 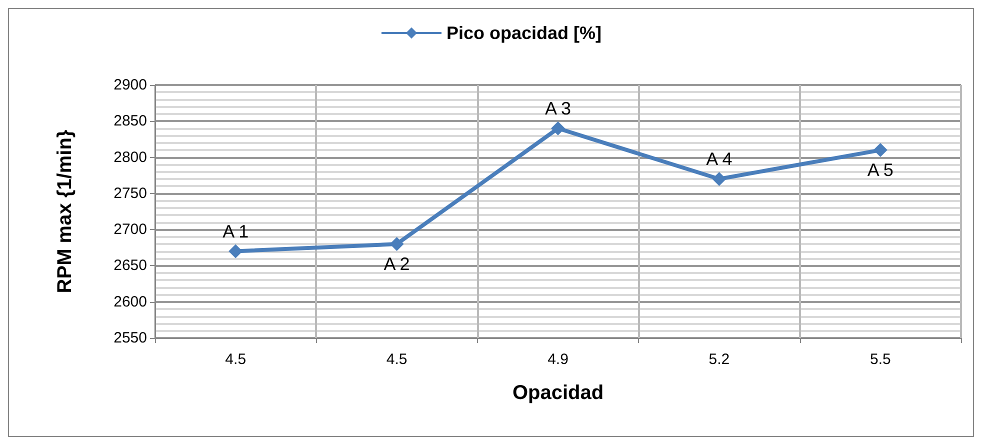 What do you see at coordinates (130, 229) in the screenshot?
I see `y-tick-label: 2700` at bounding box center [130, 229].